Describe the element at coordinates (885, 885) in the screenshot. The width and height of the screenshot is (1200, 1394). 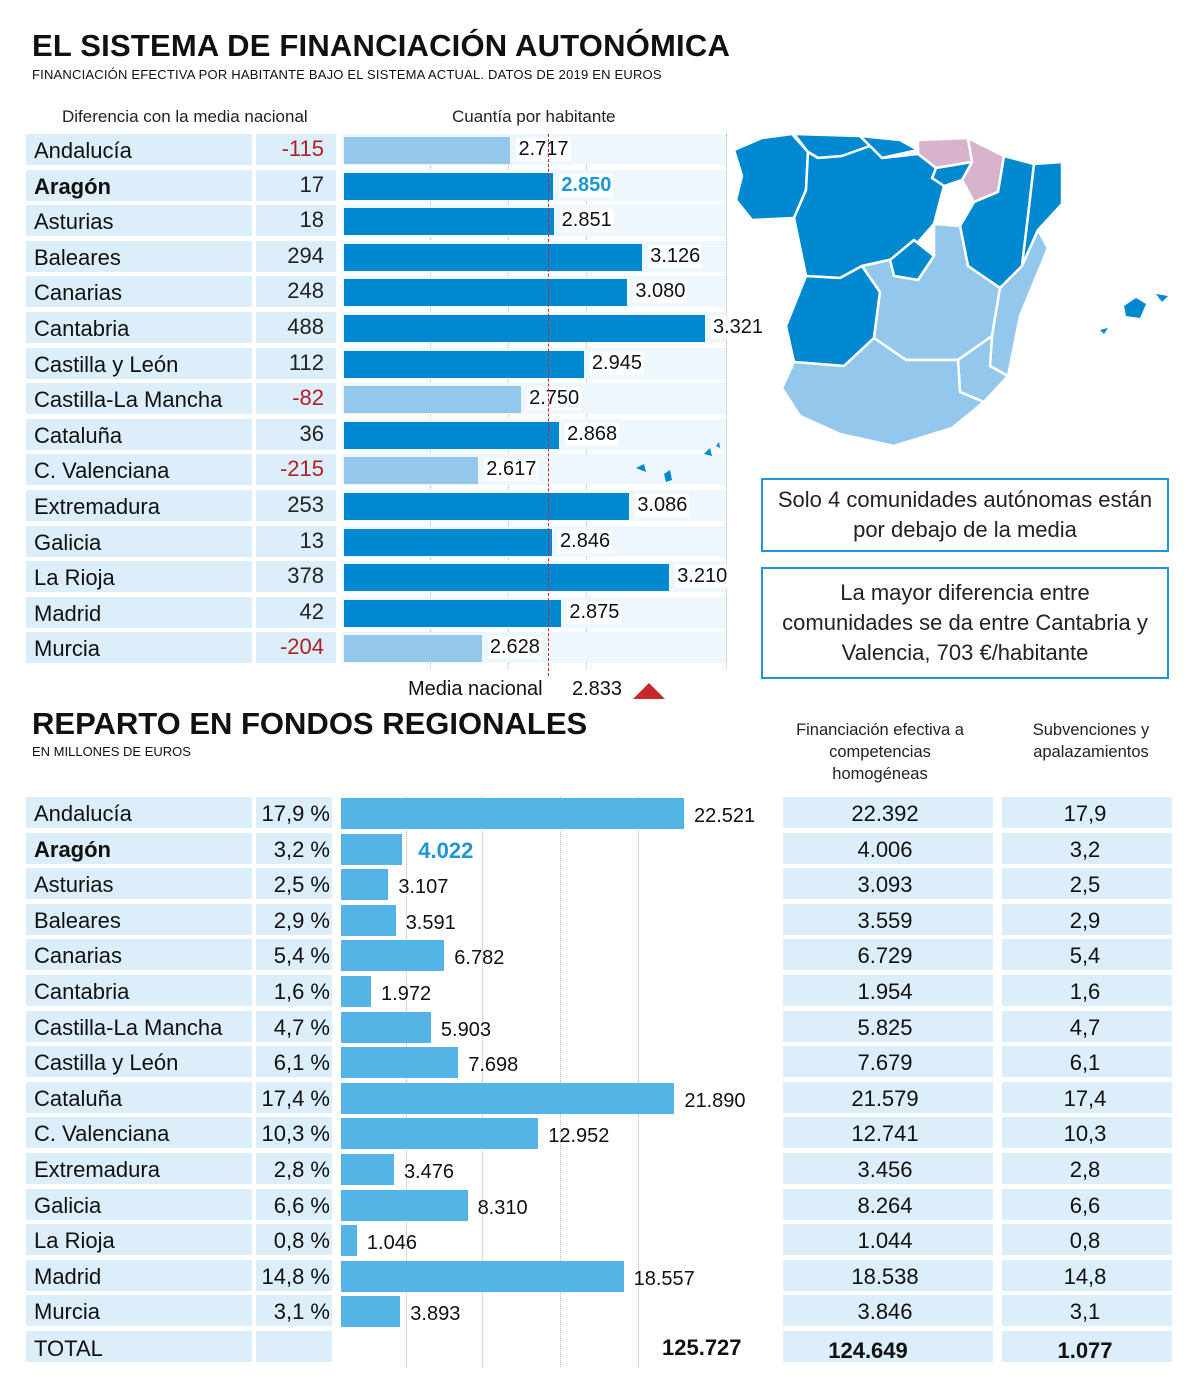
I see `table-col1-value: 3.093` at that location.